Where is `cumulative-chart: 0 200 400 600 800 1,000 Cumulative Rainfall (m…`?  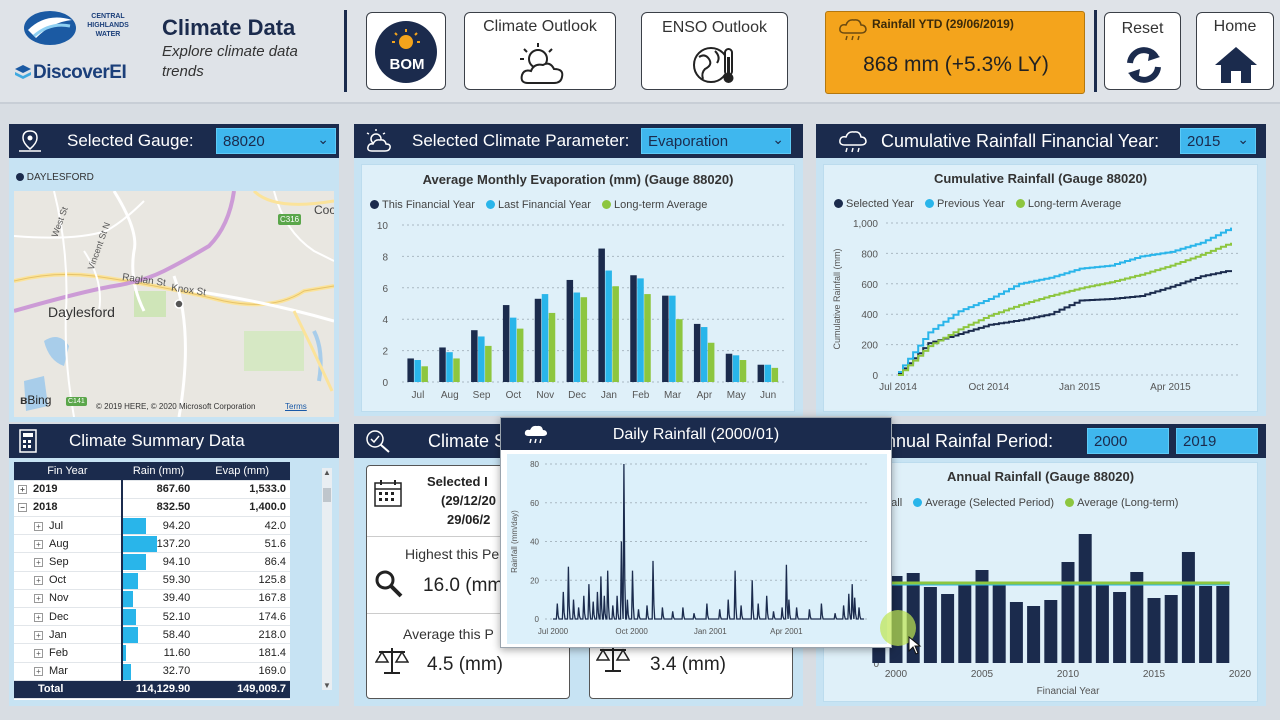 cumulative-chart: 0 200 400 600 800 1,000 Cumulative Rainfall (m… is located at coordinates (1040, 312).